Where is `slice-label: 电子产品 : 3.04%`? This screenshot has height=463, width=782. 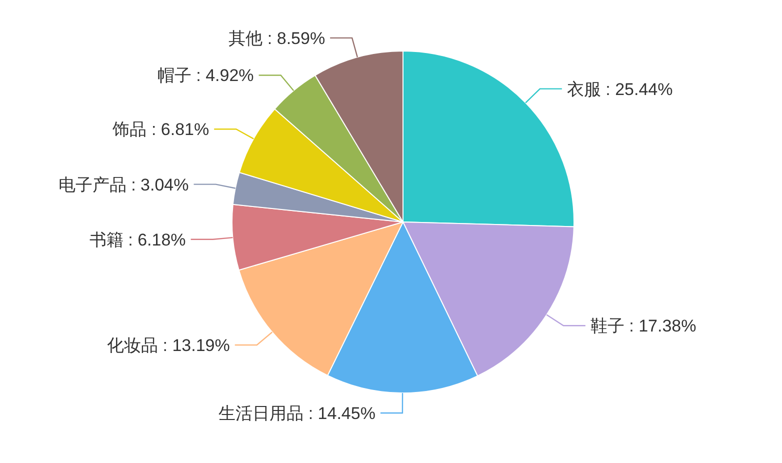
slice-label: 电子产品 : 3.04% is located at coordinates (123, 184).